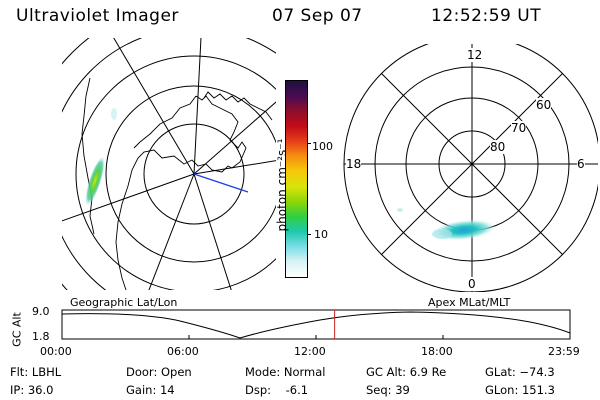 The width and height of the screenshot is (600, 400). Describe the element at coordinates (150, 390) in the screenshot. I see `gain-info: Gain: 14` at that location.